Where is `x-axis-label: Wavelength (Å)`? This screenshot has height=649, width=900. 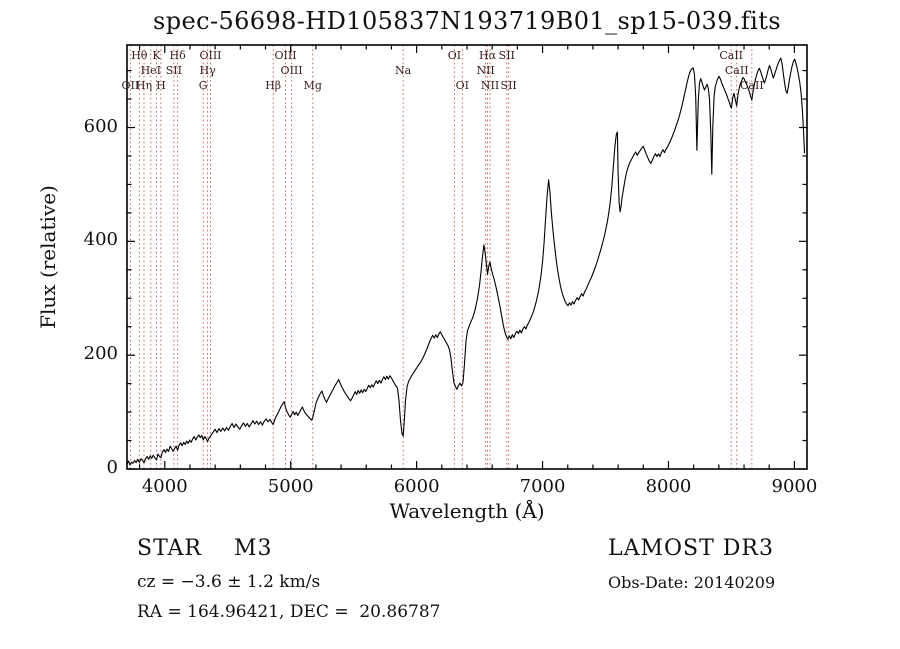 x-axis-label: Wavelength (Å) is located at coordinates (467, 511).